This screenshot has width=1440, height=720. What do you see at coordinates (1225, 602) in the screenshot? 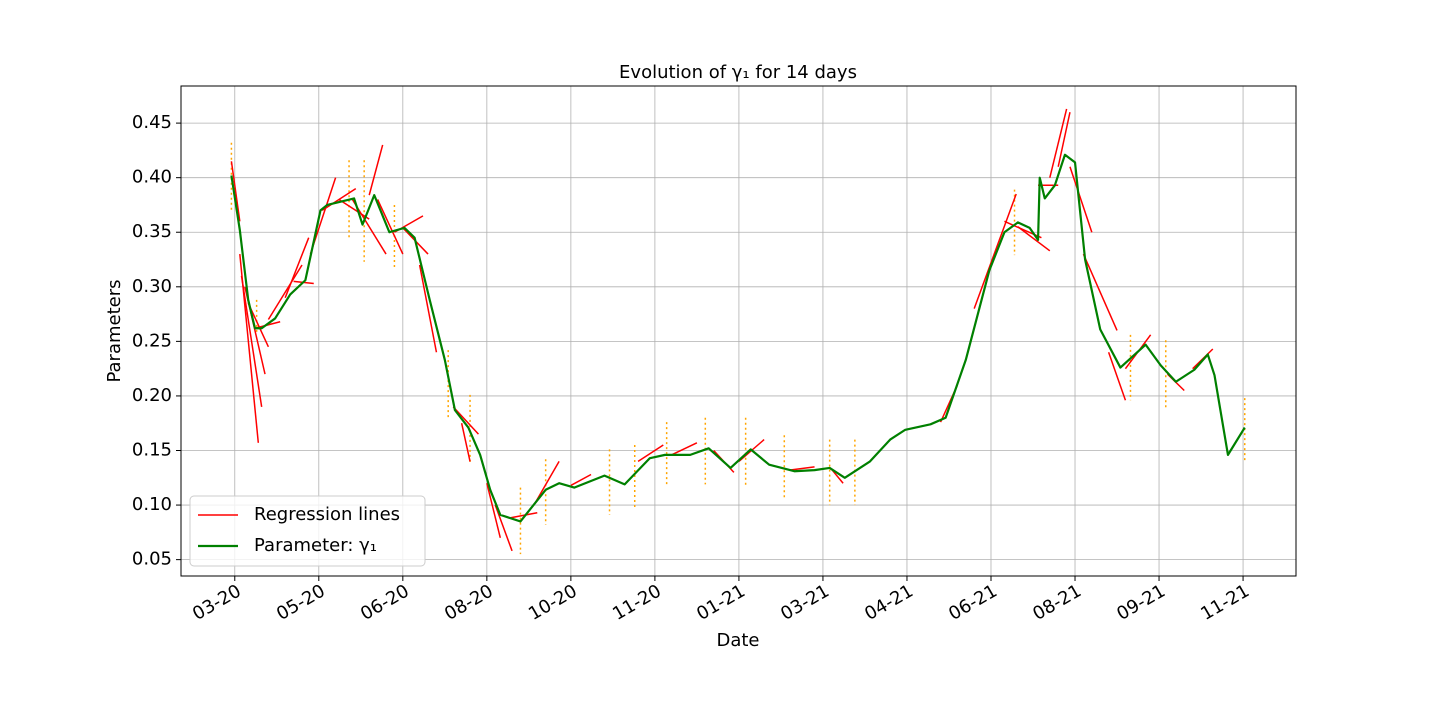
I see `x-tick-label: 11-21` at bounding box center [1225, 602].